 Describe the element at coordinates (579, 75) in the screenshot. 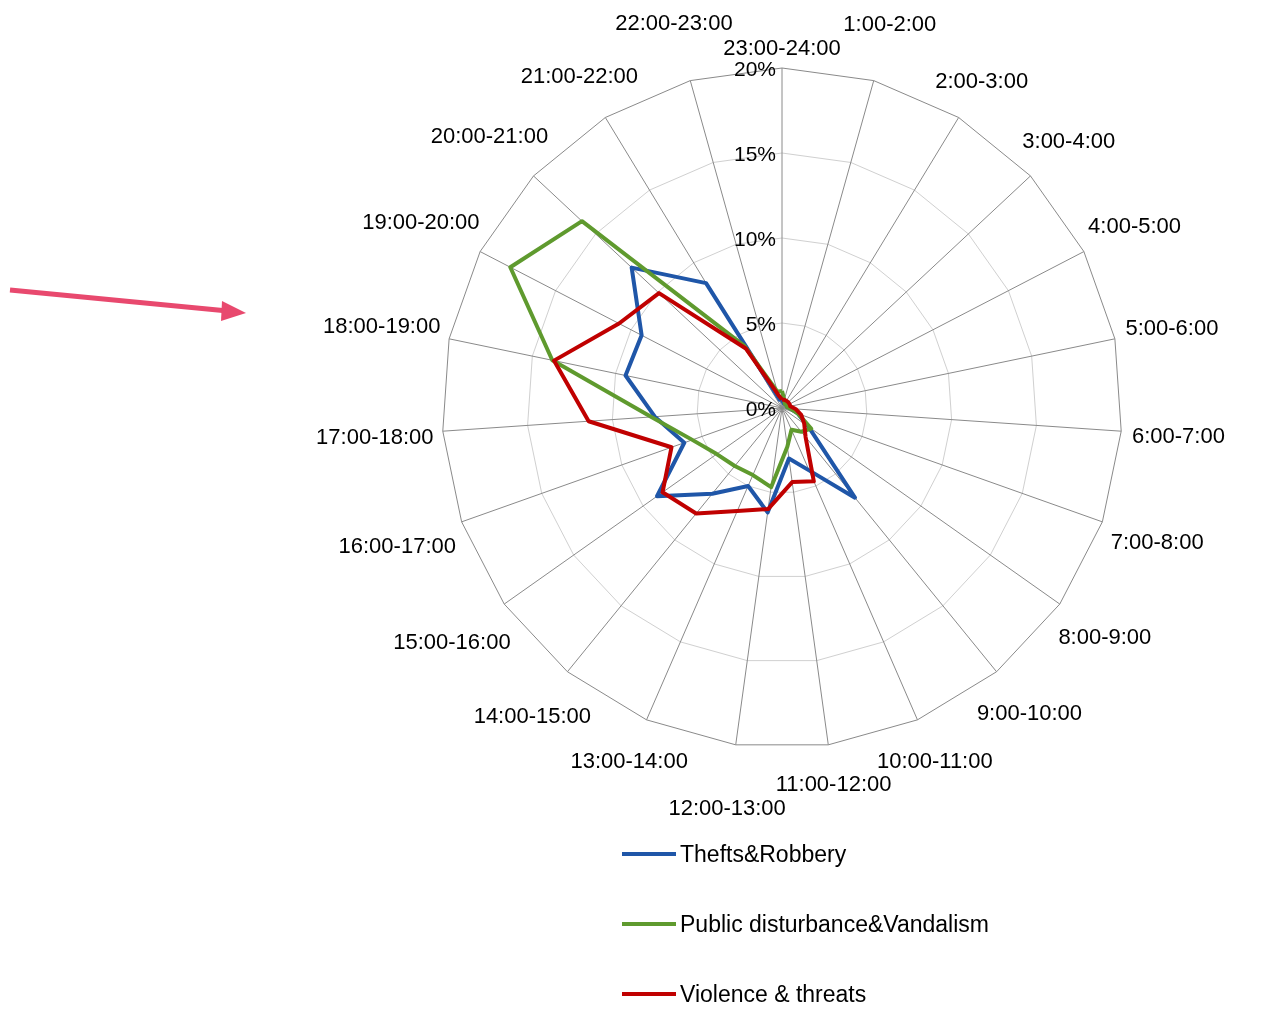

I see `spoke-label: 21:00-22:00` at that location.